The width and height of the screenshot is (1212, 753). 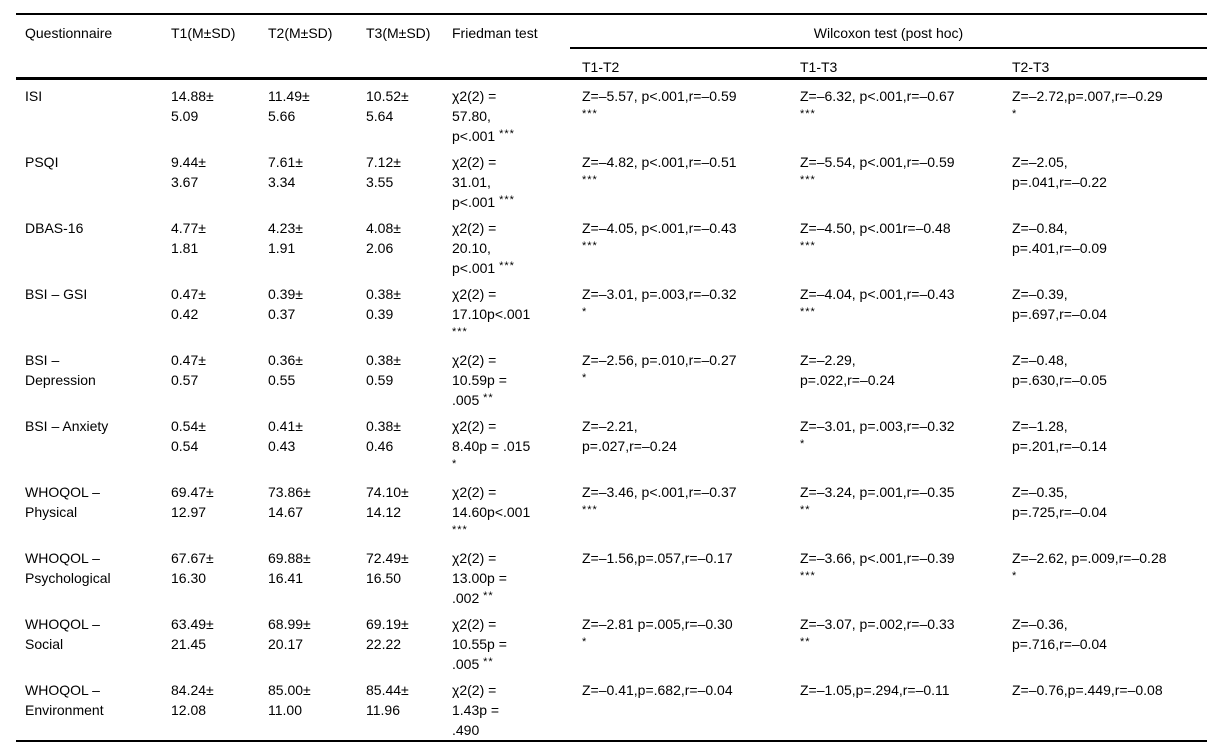 I want to click on t3-mean-sd-cell: 7.12± 3.55, so click(x=383, y=172).